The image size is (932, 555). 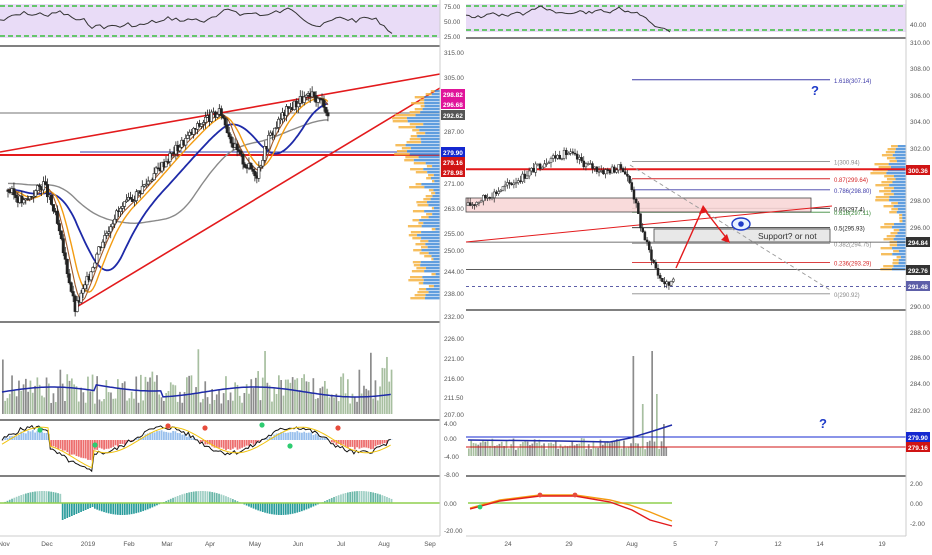 I want to click on macd-cross-dot, so click(x=540, y=495).